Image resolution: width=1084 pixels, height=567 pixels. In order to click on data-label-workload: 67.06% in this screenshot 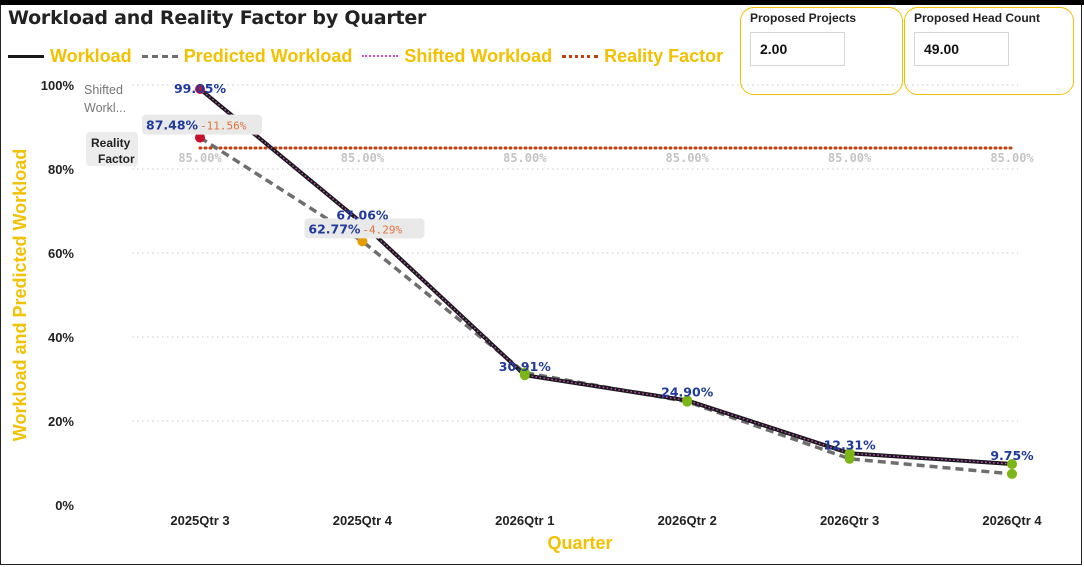, I will do `click(362, 214)`.